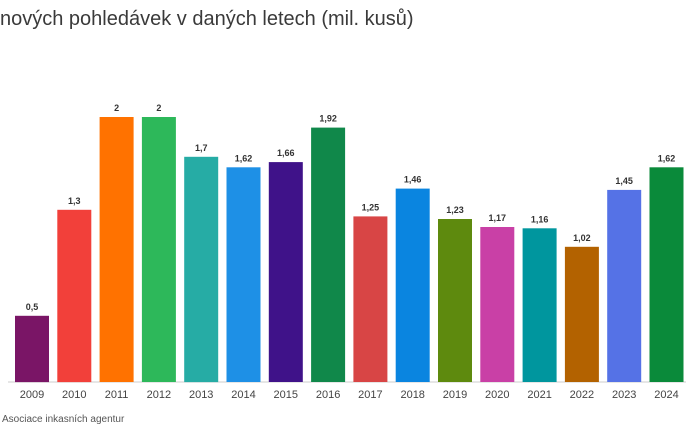 The width and height of the screenshot is (700, 440). What do you see at coordinates (582, 238) in the screenshot?
I see `value-label-2022: 1,02` at bounding box center [582, 238].